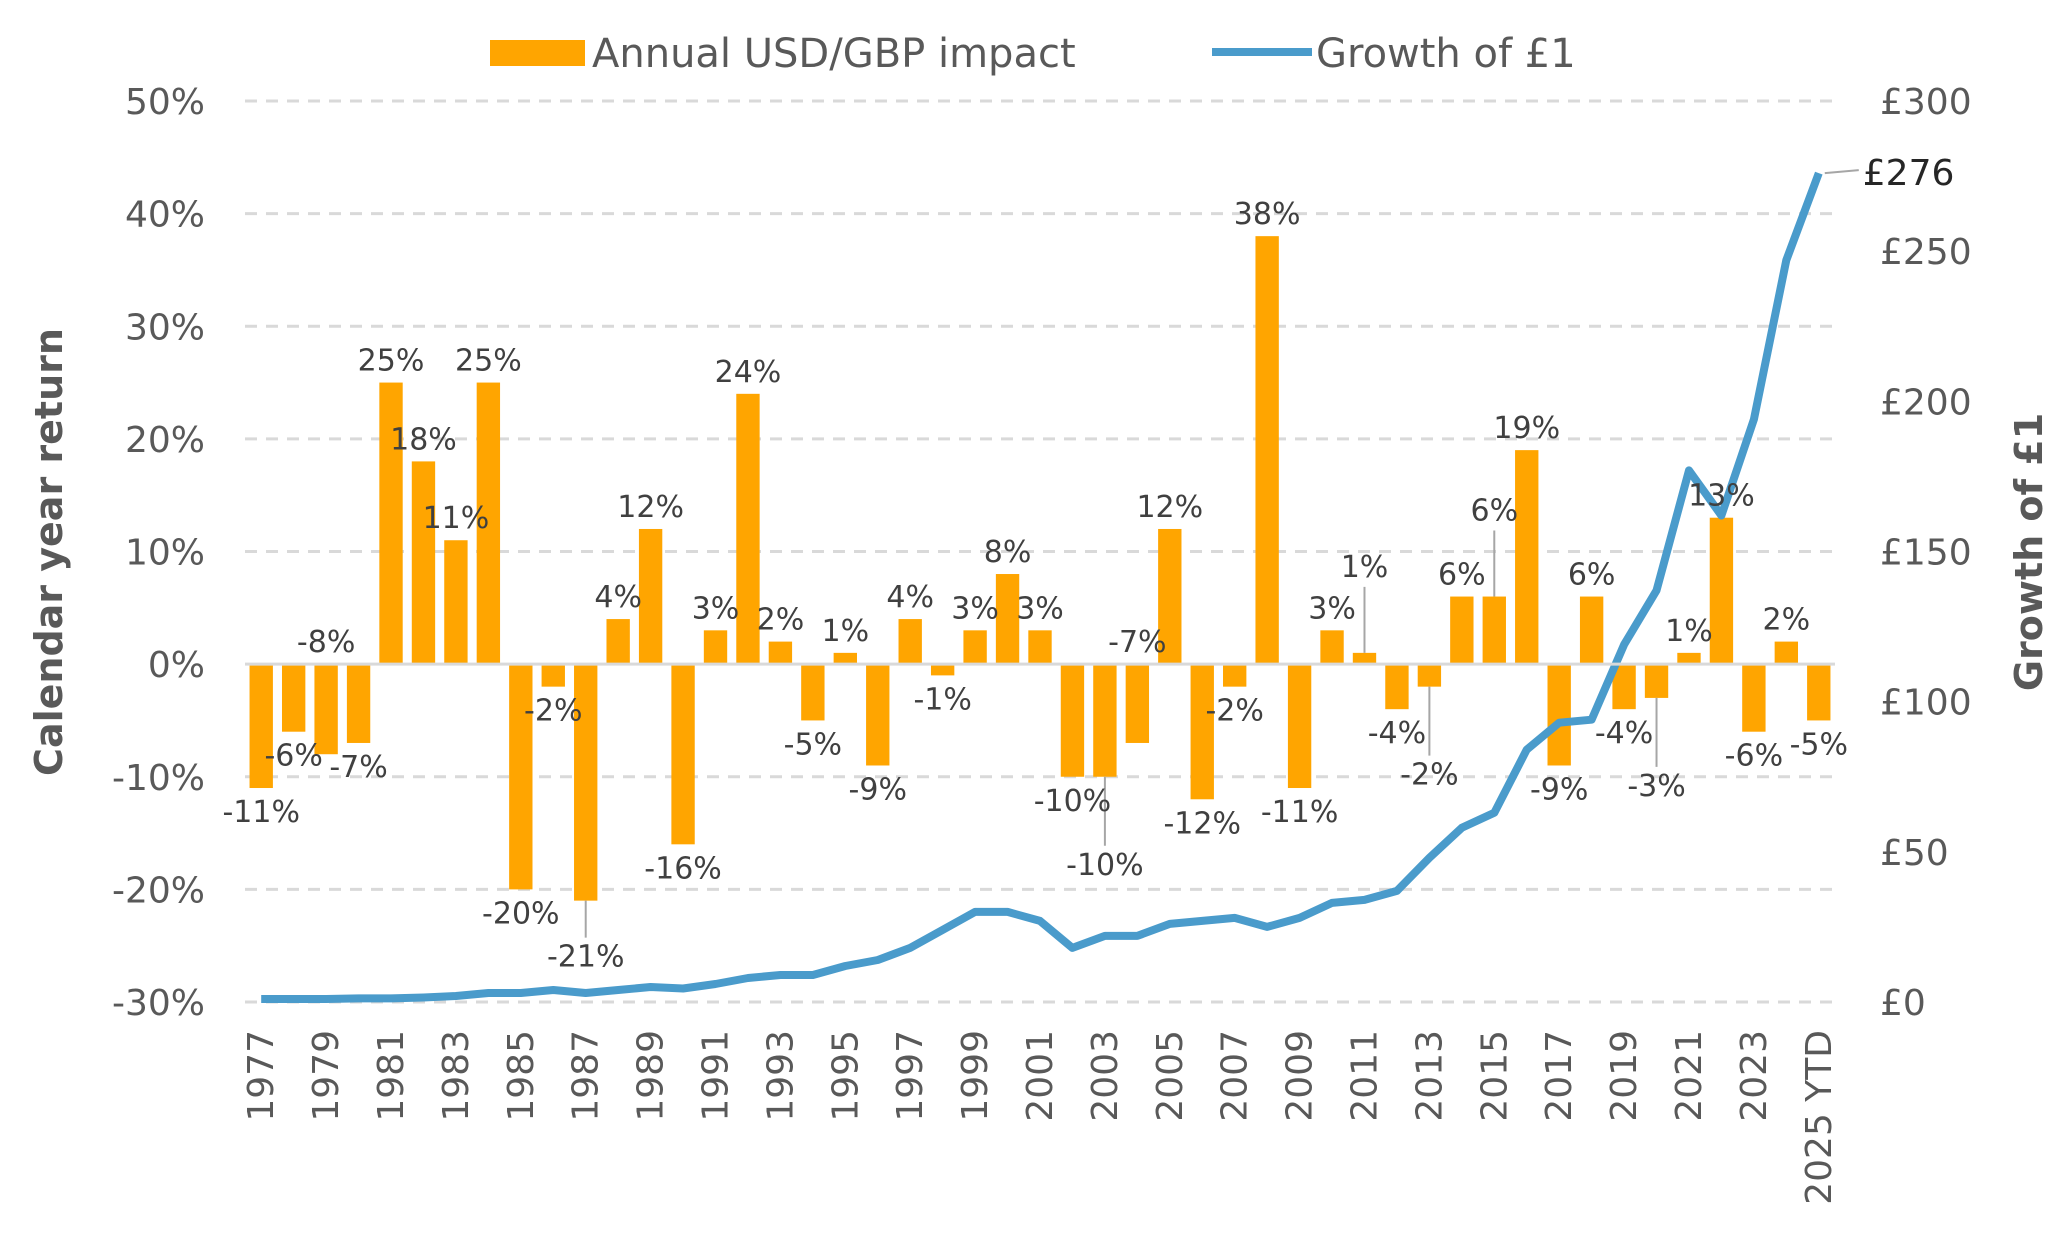 This screenshot has width=2067, height=1246. What do you see at coordinates (748, 372) in the screenshot?
I see `data-label-1992: 24%` at bounding box center [748, 372].